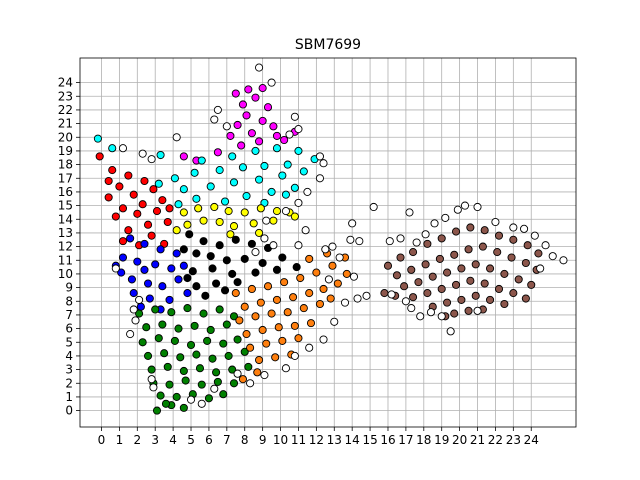 Image resolution: width=640 pixels, height=480 pixels. I want to click on y-tick-label: 1, so click(69, 397).